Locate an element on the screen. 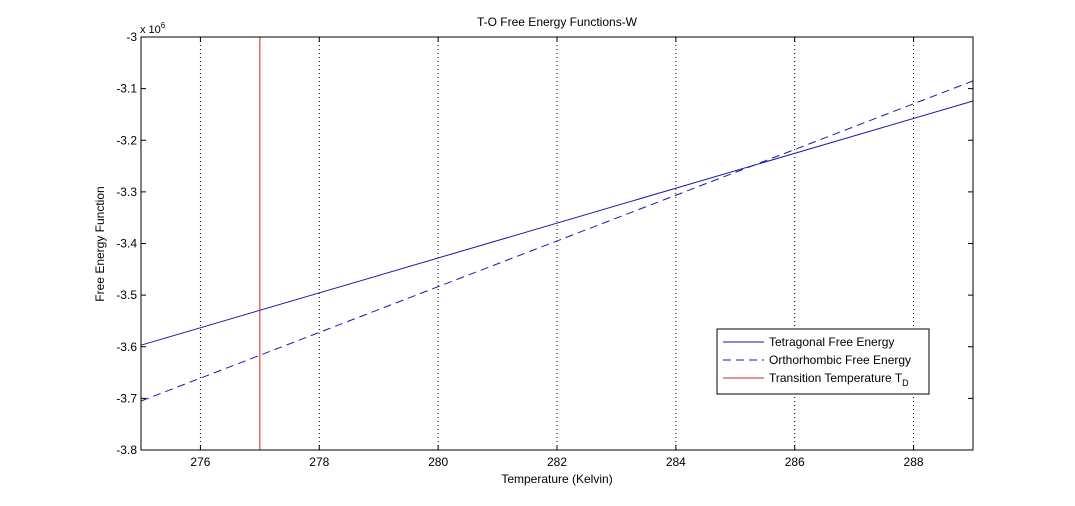 This screenshot has height=506, width=1075. x-tick-label: 276 is located at coordinates (200, 462).